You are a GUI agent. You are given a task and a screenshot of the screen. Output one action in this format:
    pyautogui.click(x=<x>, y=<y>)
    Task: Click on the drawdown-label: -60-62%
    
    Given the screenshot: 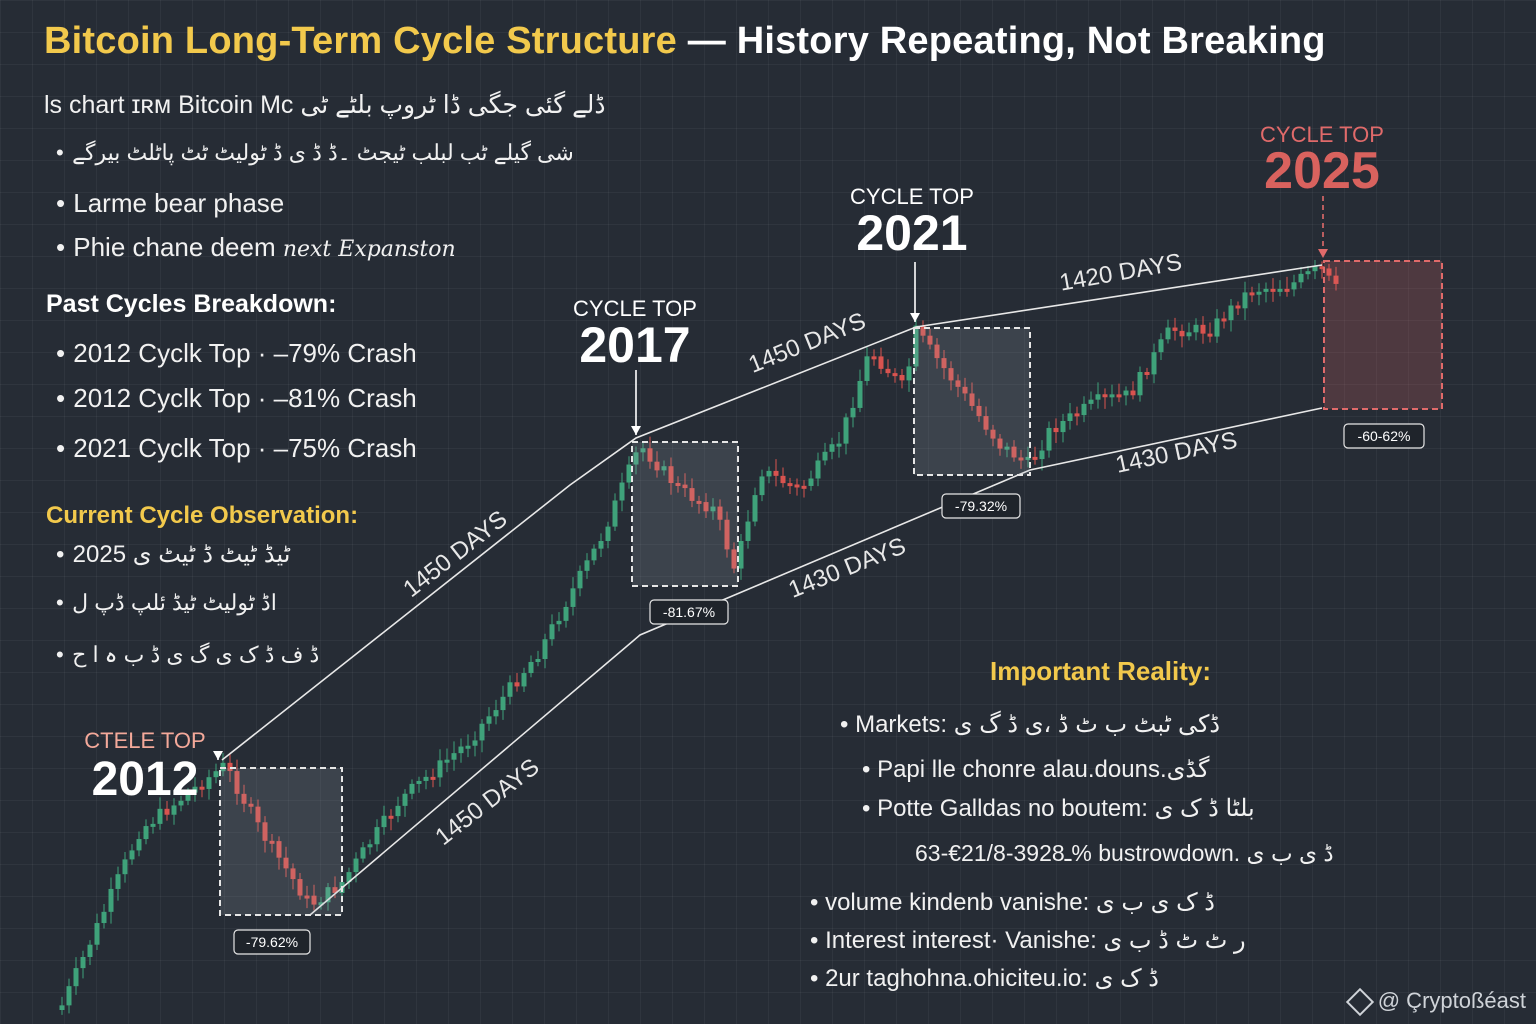 What is the action you would take?
    pyautogui.click(x=1384, y=436)
    